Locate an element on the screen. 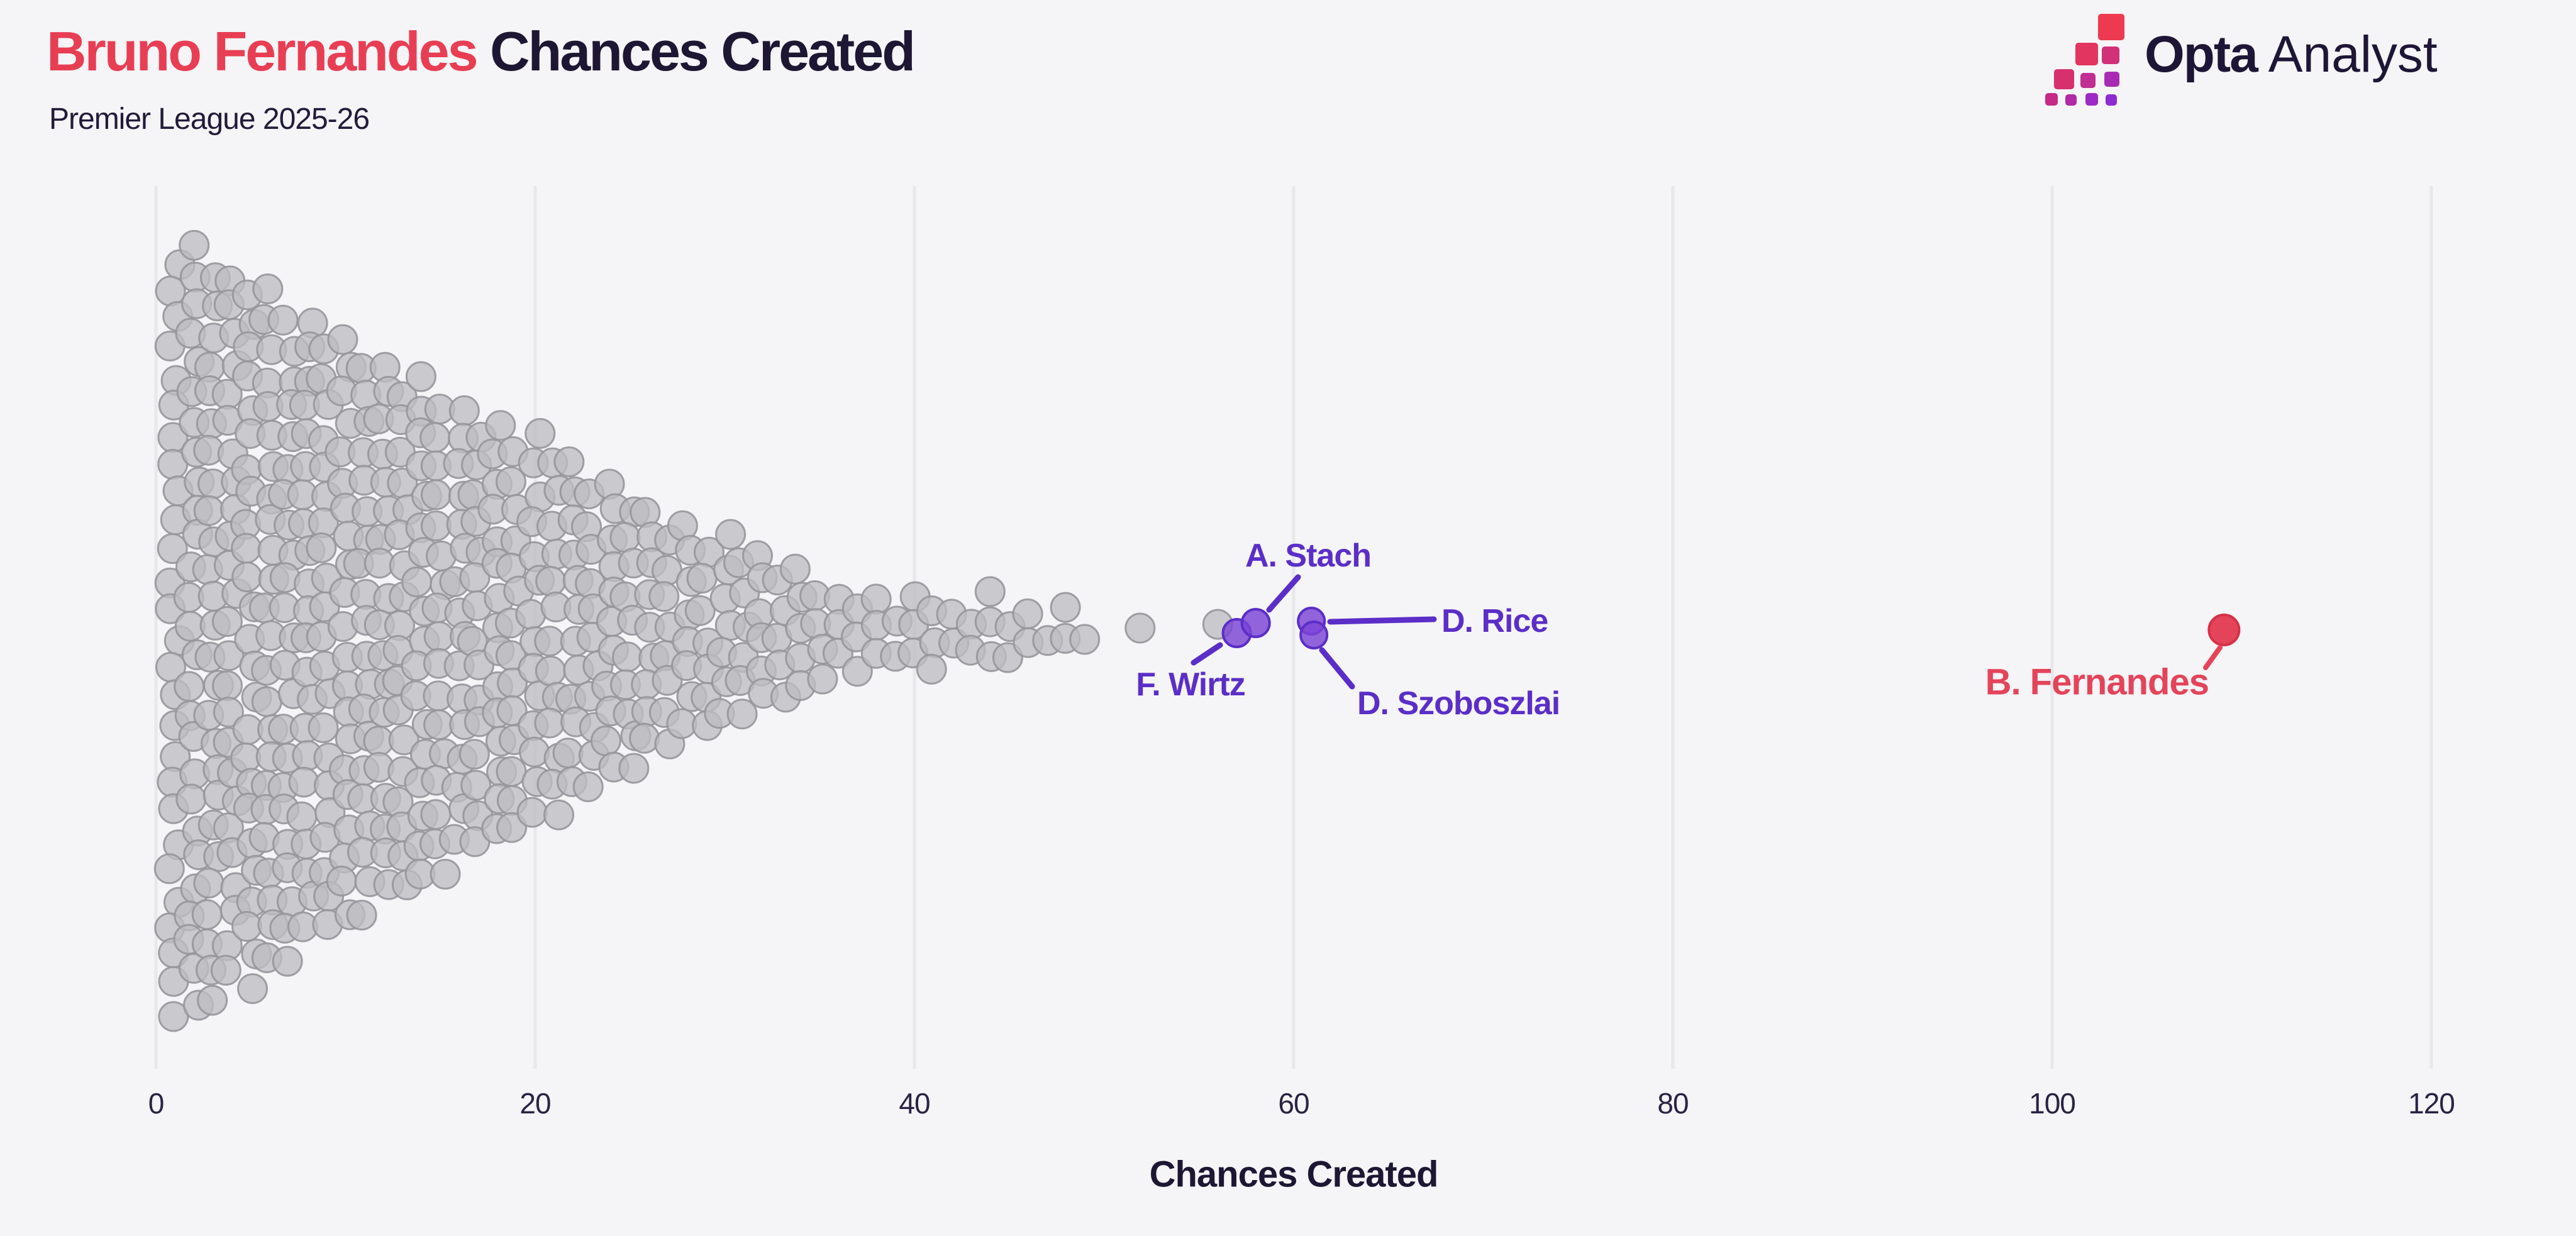  page-title: Bruno Fernandes Chances Created is located at coordinates (481, 51).